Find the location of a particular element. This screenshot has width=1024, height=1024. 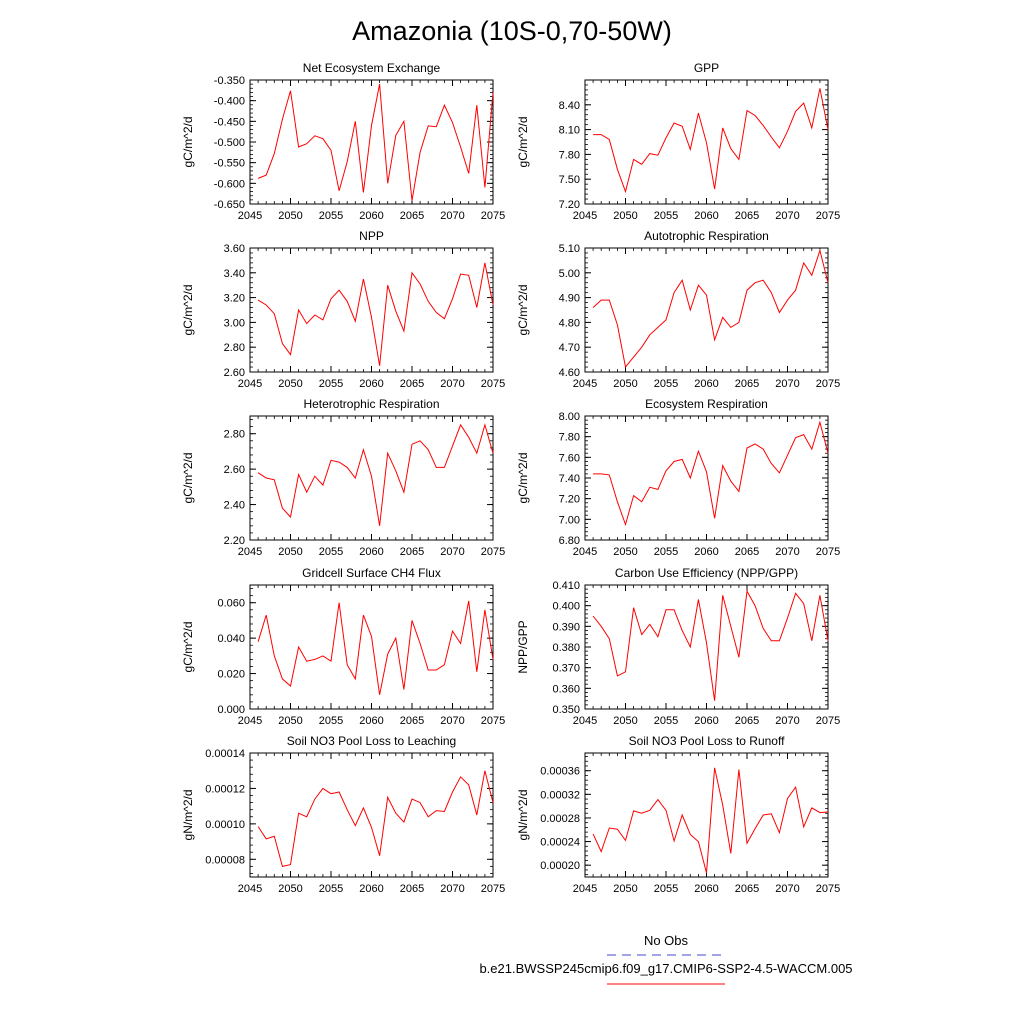

y-tick-label: 0.00020 is located at coordinates (560, 866).